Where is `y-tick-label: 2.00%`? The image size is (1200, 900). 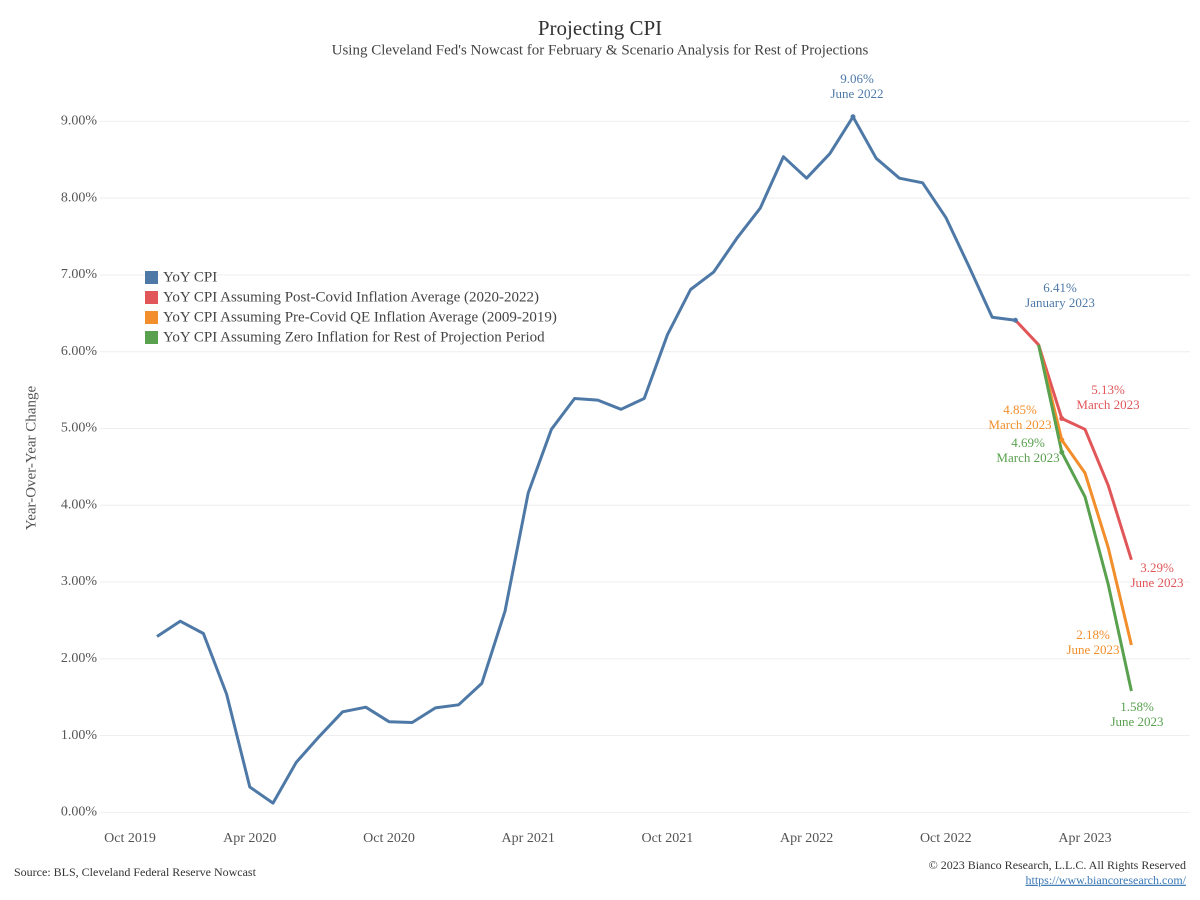
y-tick-label: 2.00% is located at coordinates (79, 658).